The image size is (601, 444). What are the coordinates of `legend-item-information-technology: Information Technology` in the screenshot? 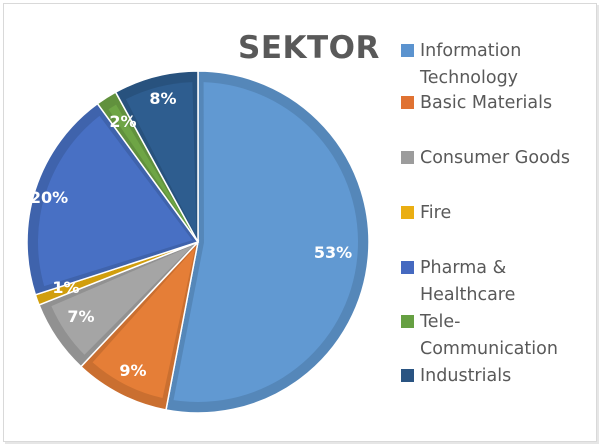 It's located at (495, 65).